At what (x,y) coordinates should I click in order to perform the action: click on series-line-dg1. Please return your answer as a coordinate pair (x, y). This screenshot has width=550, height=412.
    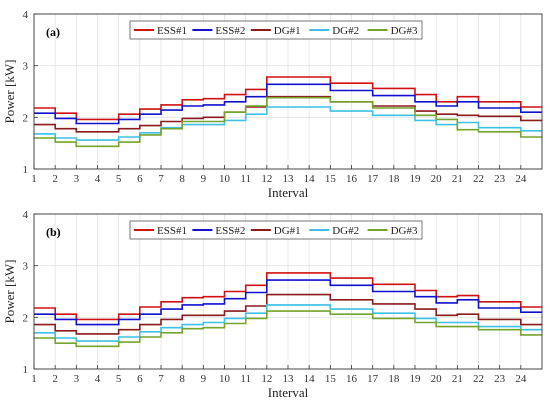
    Looking at the image, I should click on (288, 314).